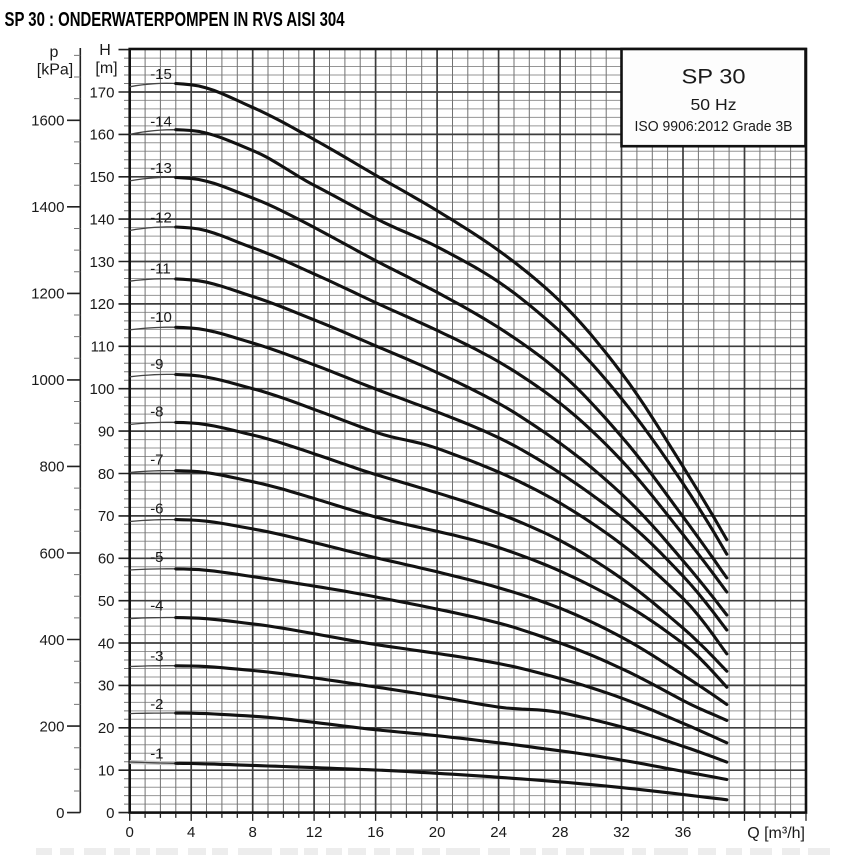 The width and height of the screenshot is (841, 856). Describe the element at coordinates (156, 704) in the screenshot. I see `svg-text: -2` at that location.